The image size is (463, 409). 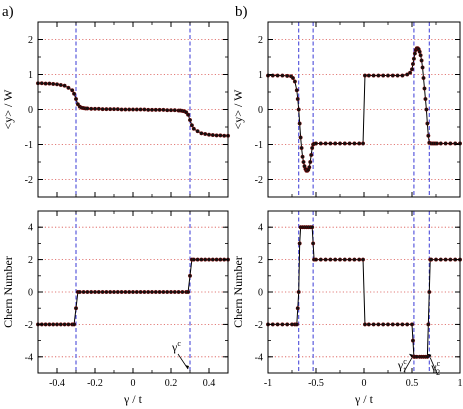 I want to click on y-tick-label: 4, so click(x=30, y=228).